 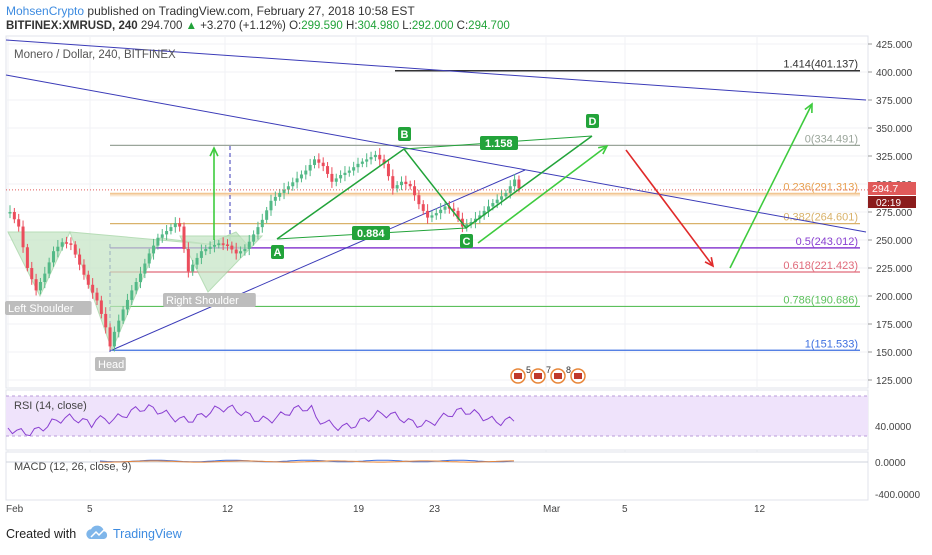 What do you see at coordinates (760, 509) in the screenshot?
I see `x-tick-label: 12` at bounding box center [760, 509].